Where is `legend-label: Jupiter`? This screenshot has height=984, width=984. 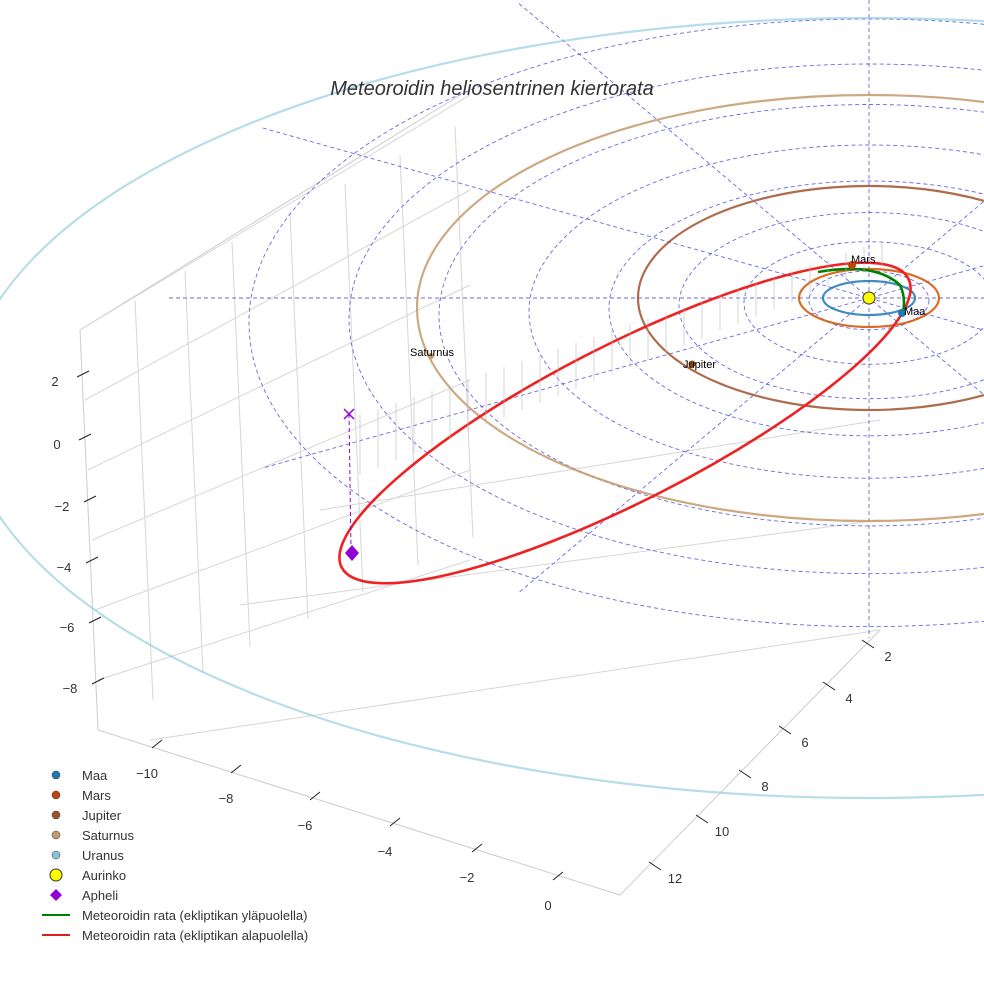 legend-label: Jupiter is located at coordinates (102, 815).